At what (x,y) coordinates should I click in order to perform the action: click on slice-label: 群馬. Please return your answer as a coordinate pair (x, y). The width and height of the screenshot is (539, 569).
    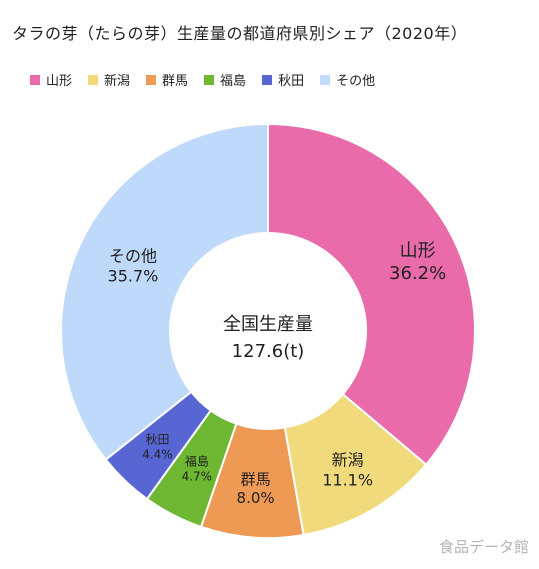
    Looking at the image, I should click on (256, 479).